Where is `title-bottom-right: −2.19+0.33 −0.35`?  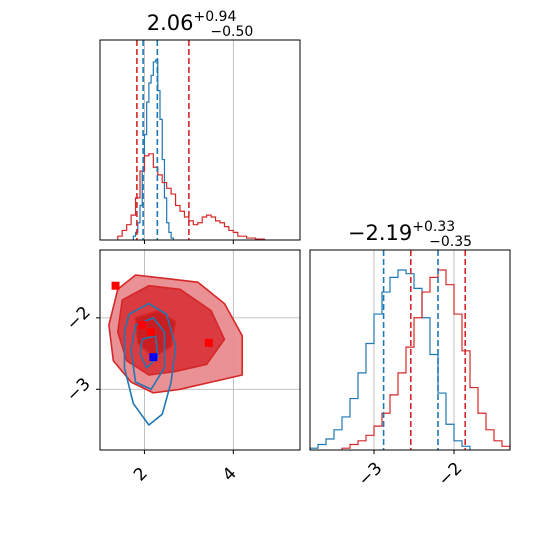
title-bottom-right: −2.19+0.33 −0.35 is located at coordinates (410, 234).